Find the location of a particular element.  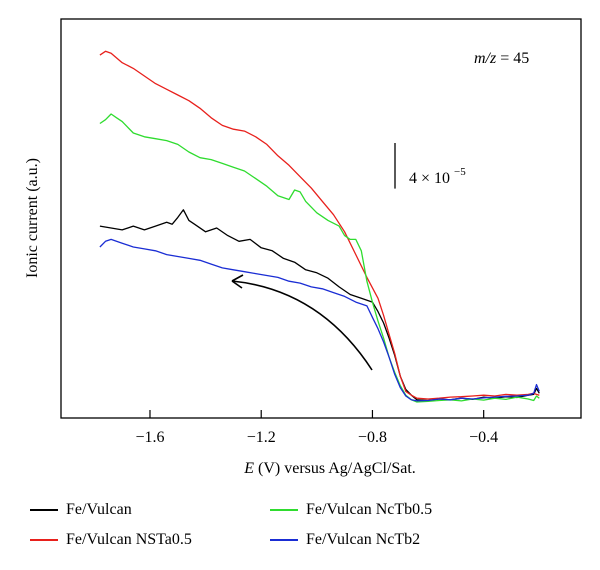

legend-label: Fe/Vulcan is located at coordinates (99, 509).